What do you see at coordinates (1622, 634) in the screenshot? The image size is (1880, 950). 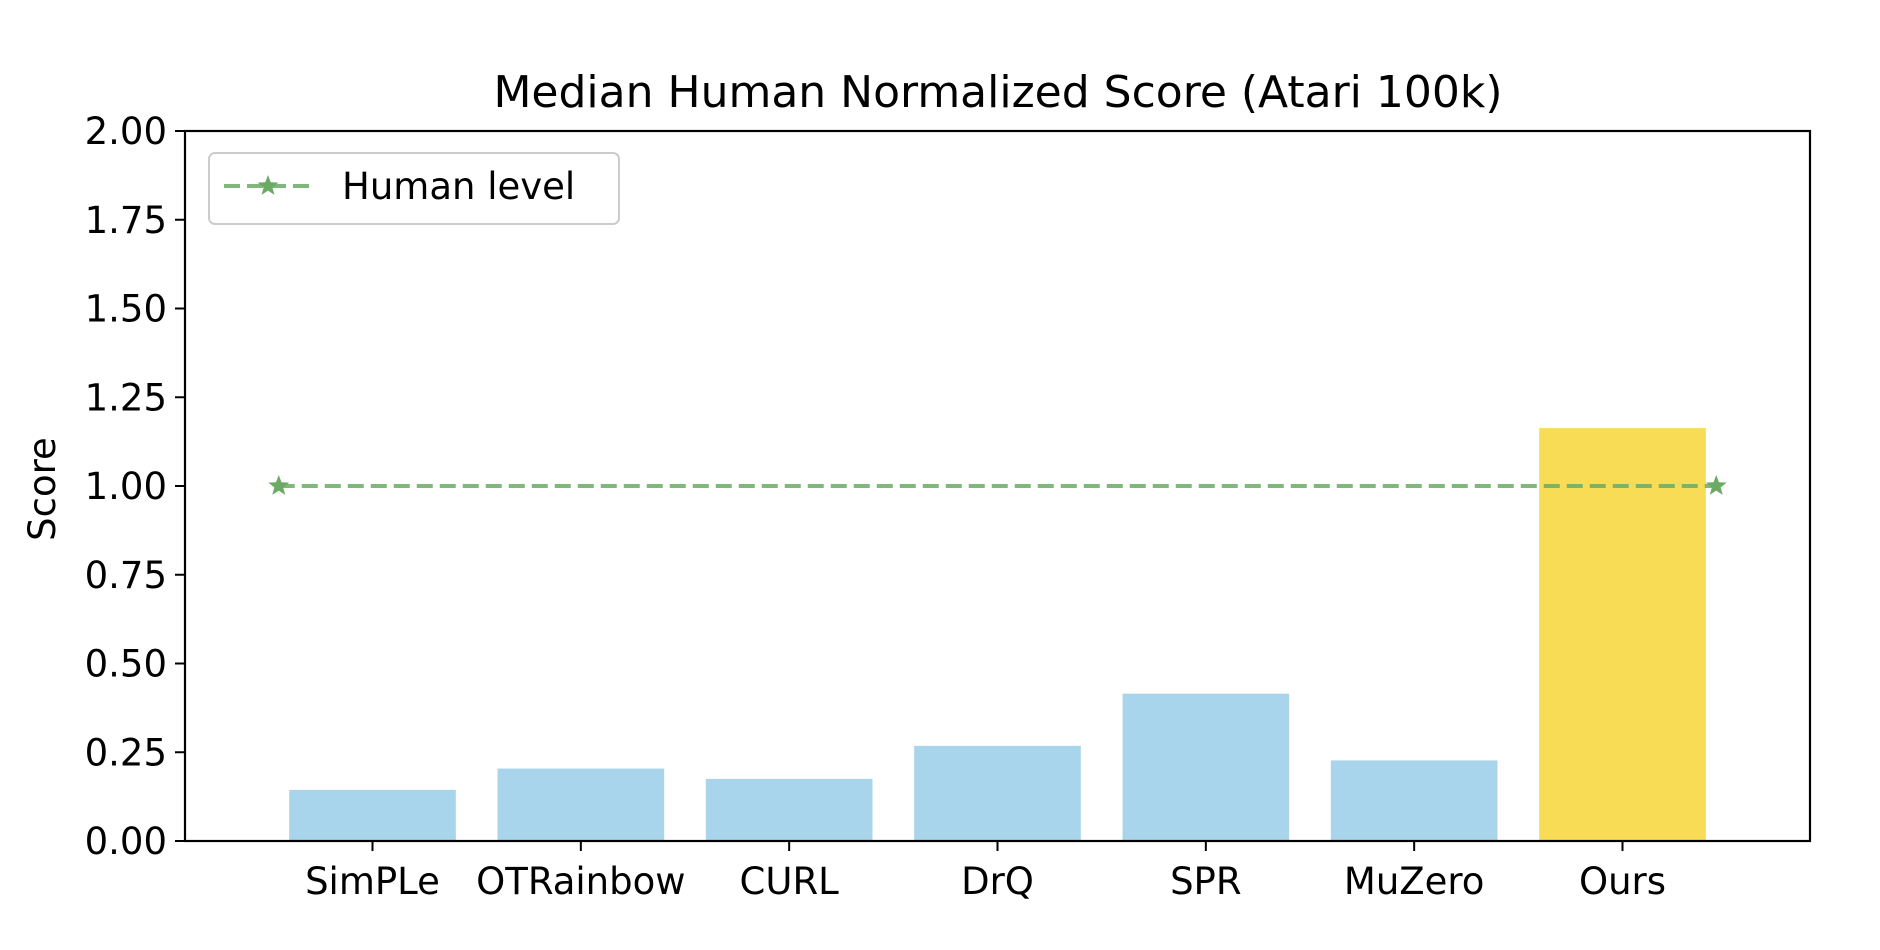 I see `bar-ours` at bounding box center [1622, 634].